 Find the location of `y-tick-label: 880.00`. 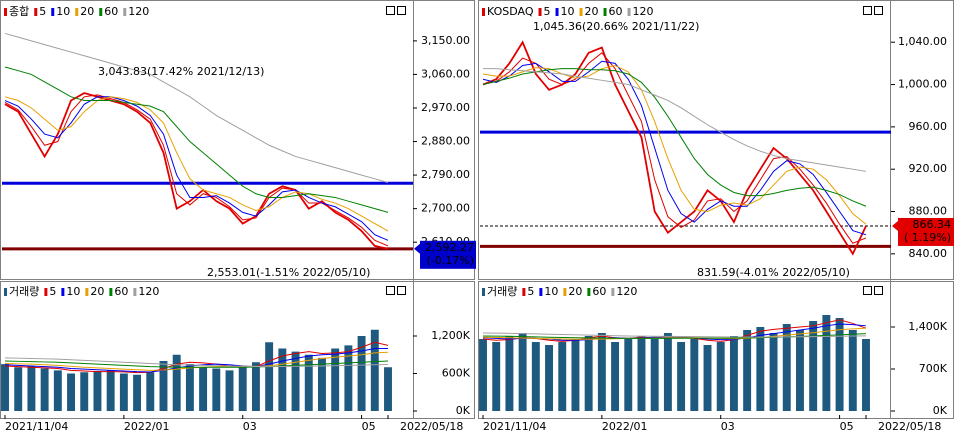

y-tick-label: 880.00 is located at coordinates (928, 211).